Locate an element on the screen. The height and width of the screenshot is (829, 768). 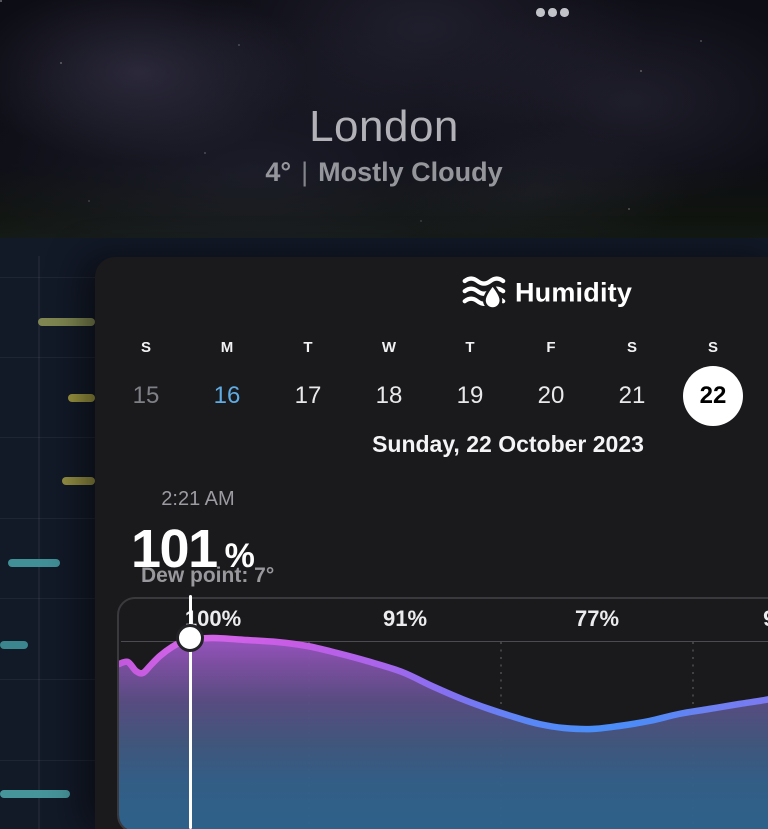
current-temperature: 4° is located at coordinates (278, 172).